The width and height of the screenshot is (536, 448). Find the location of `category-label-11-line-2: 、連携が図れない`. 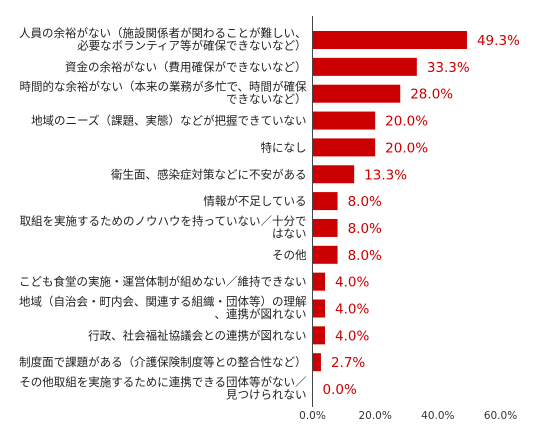

category-label-11-line-2: 、連携が図れない is located at coordinates (261, 314).